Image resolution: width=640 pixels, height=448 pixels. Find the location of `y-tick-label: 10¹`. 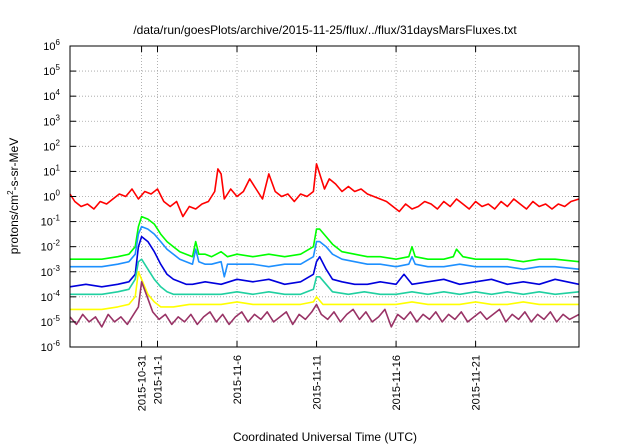

y-tick-label: 10¹ is located at coordinates (51, 170).